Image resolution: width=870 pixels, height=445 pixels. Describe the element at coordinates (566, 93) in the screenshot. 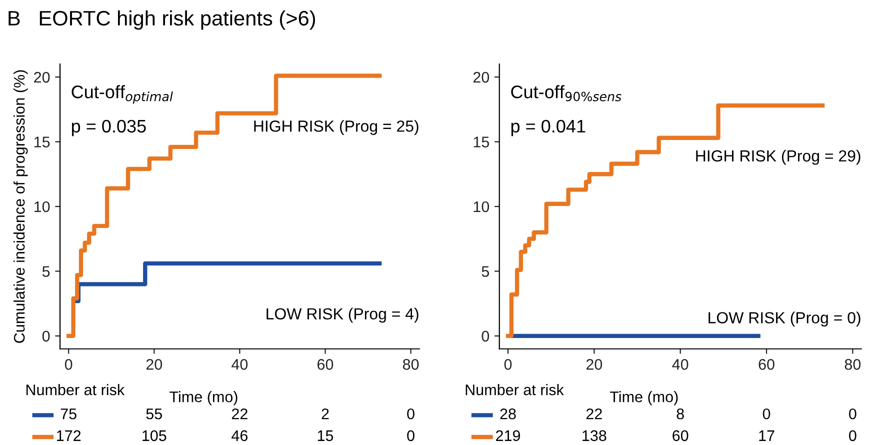

I see `annotation: Cut-off$_{90%sens}$` at that location.